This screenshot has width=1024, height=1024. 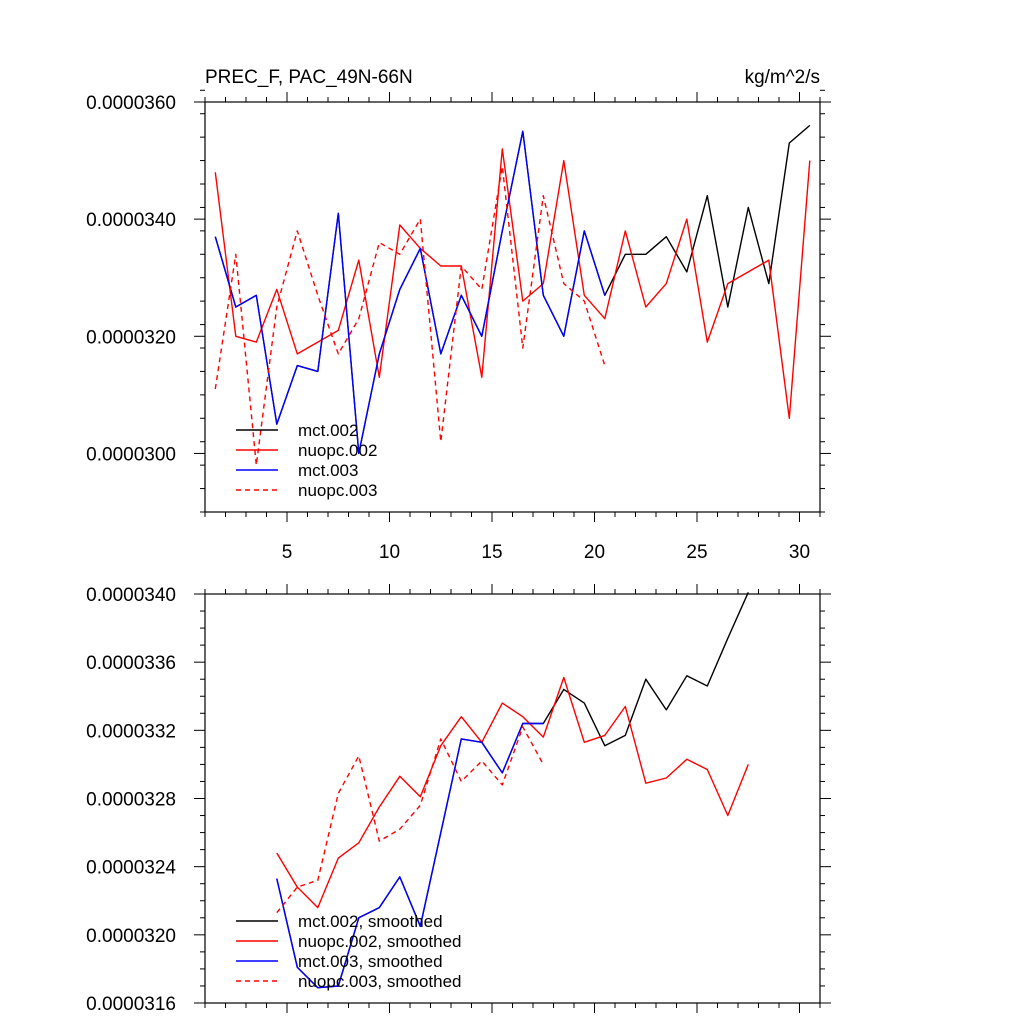 I want to click on chart-title: PREC_F, PAC_49N-66N, so click(x=309, y=77).